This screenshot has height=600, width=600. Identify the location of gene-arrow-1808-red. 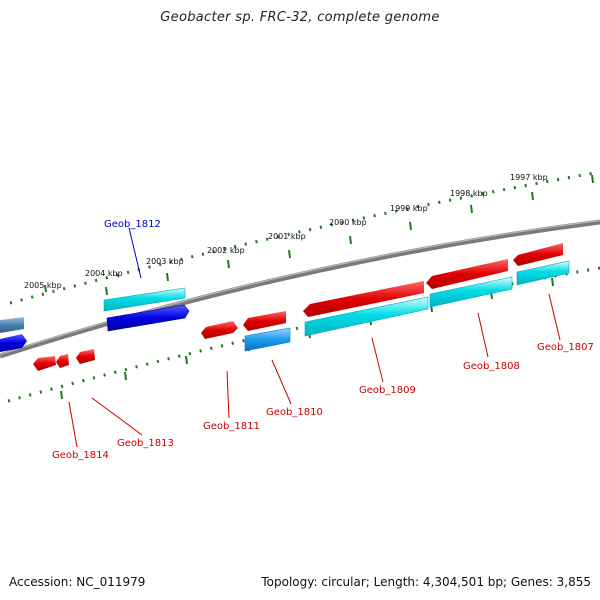
(467, 274).